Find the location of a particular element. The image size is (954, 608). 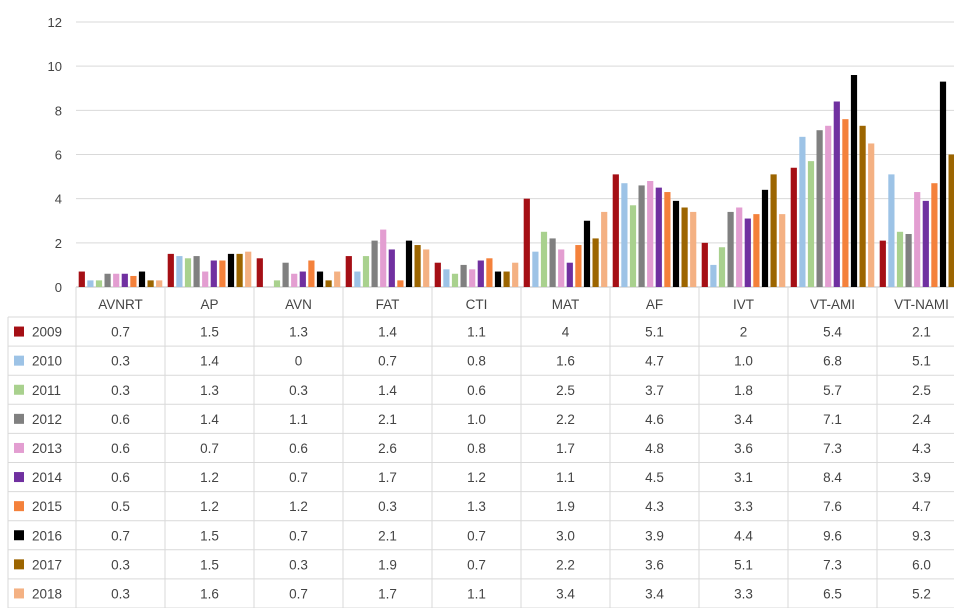

bar-2013-avn is located at coordinates (294, 280).